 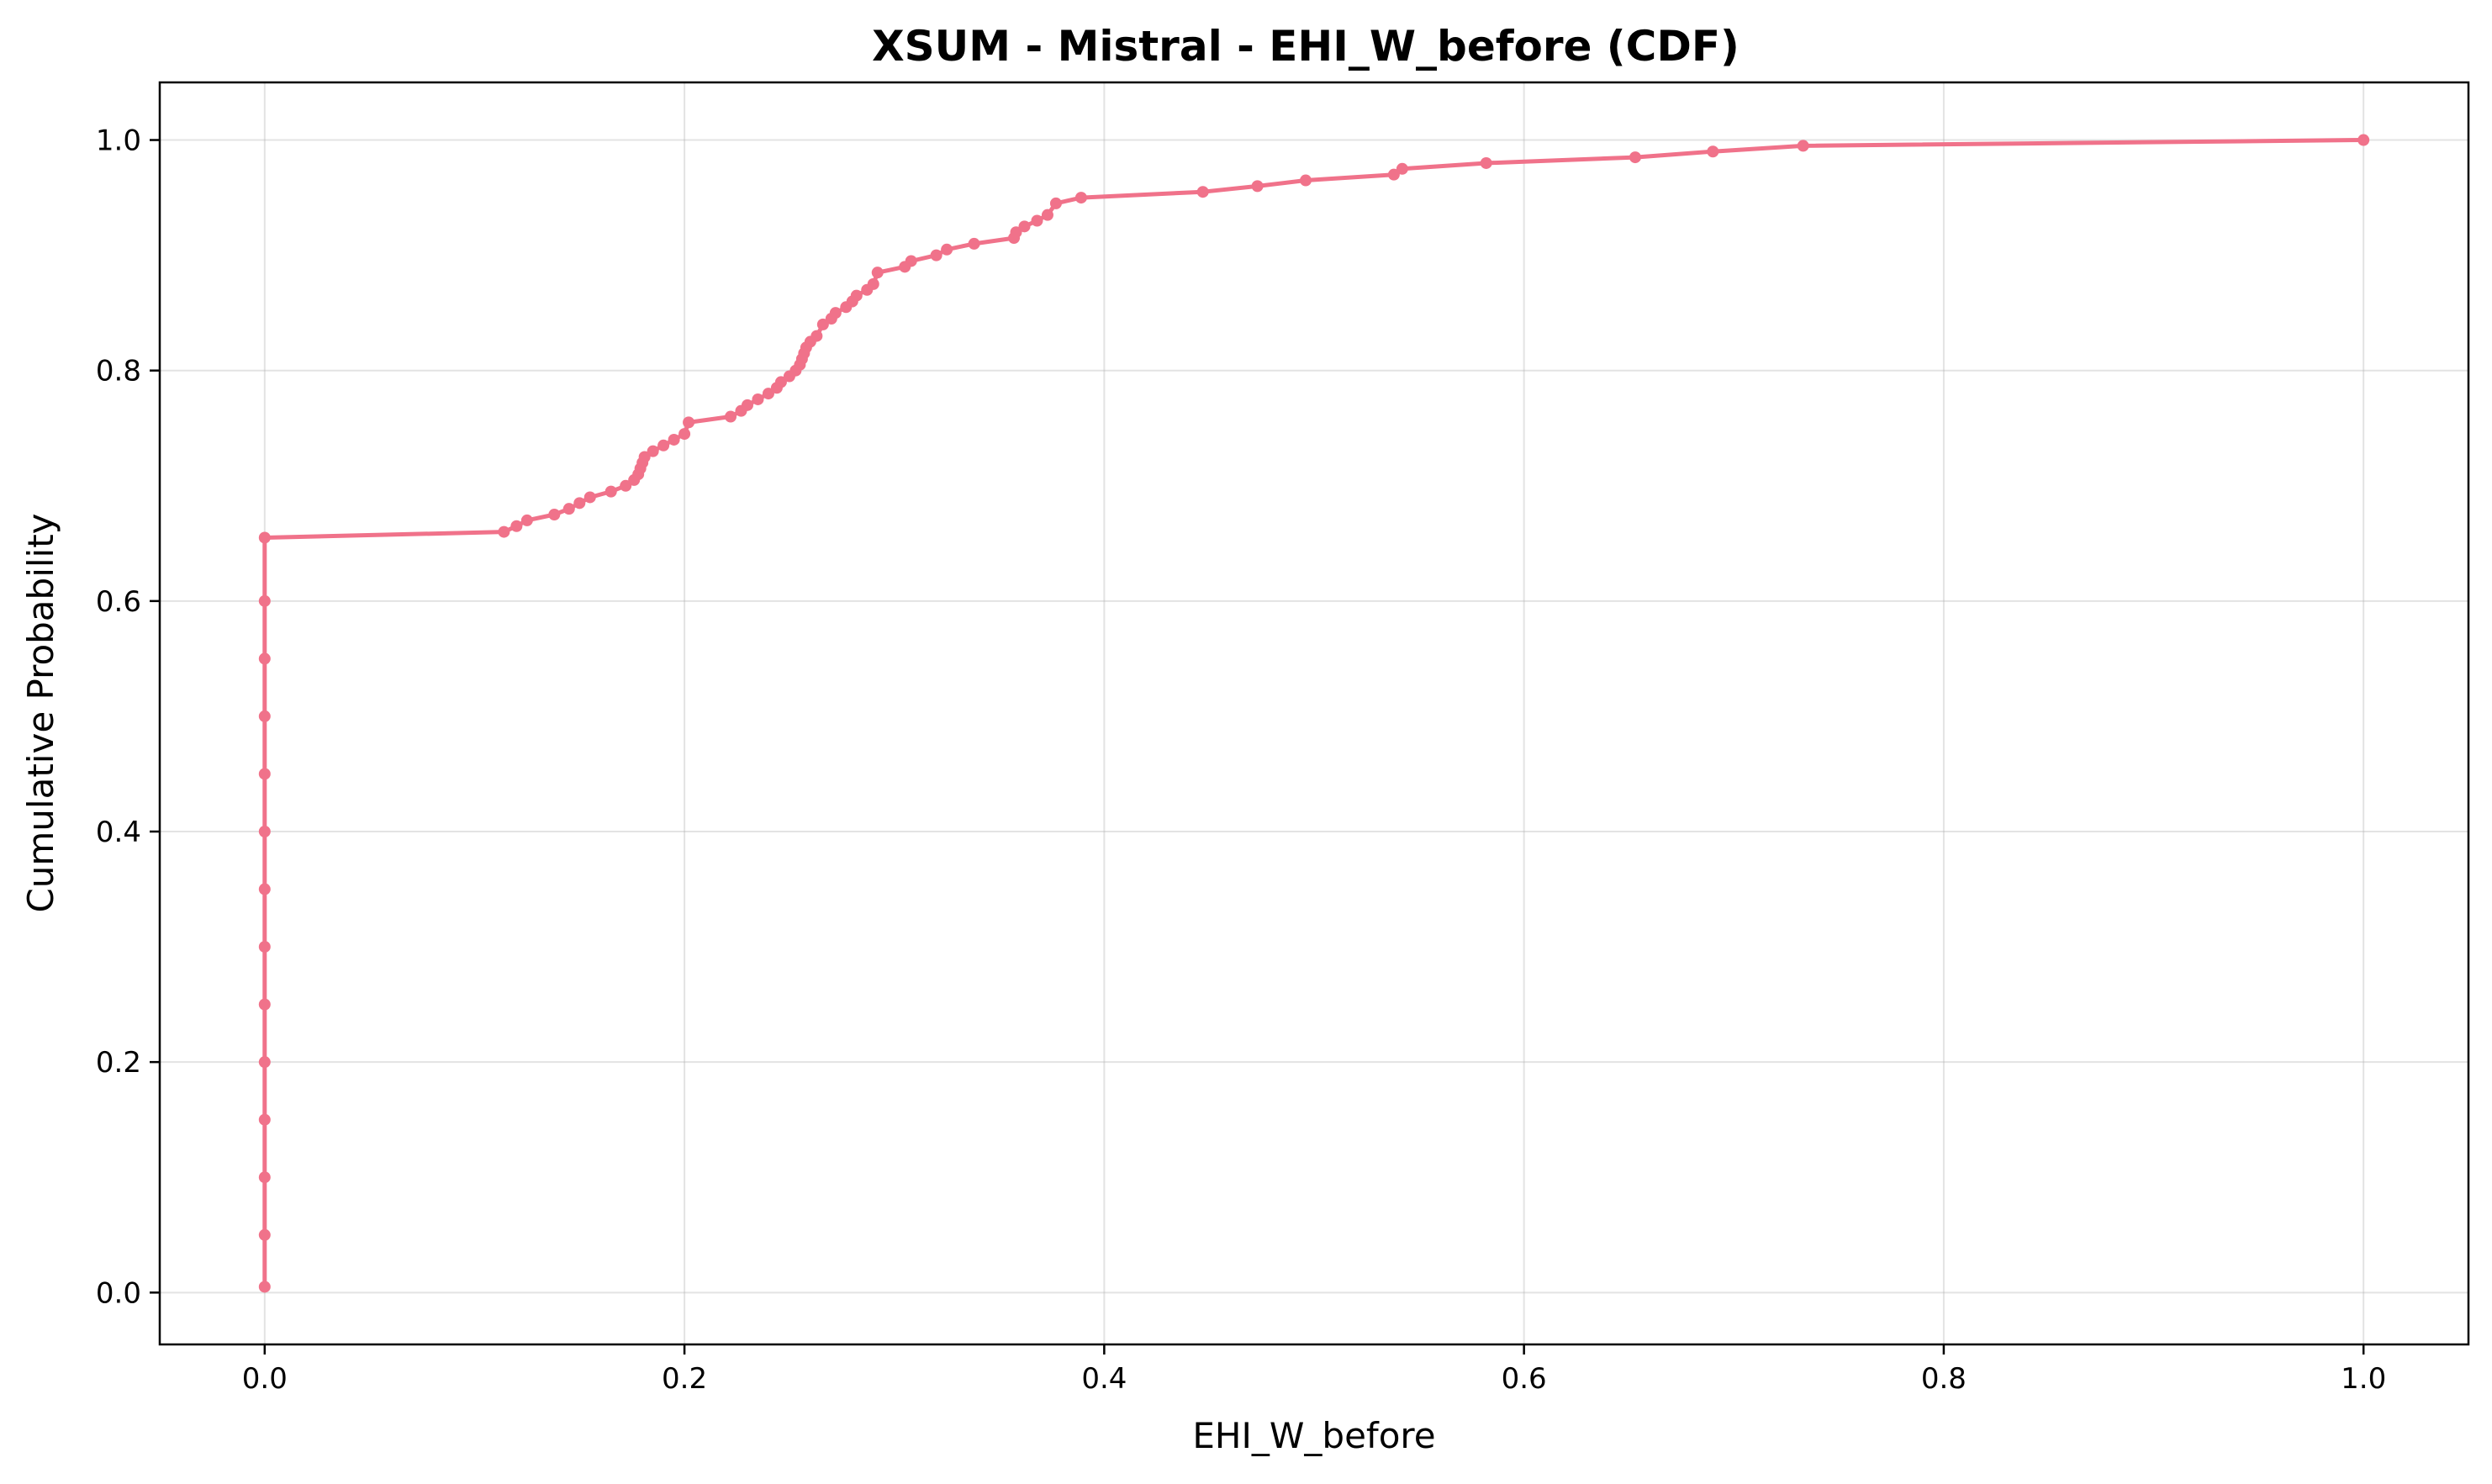 I want to click on y-tick-label: 0.2, so click(x=118, y=1063).